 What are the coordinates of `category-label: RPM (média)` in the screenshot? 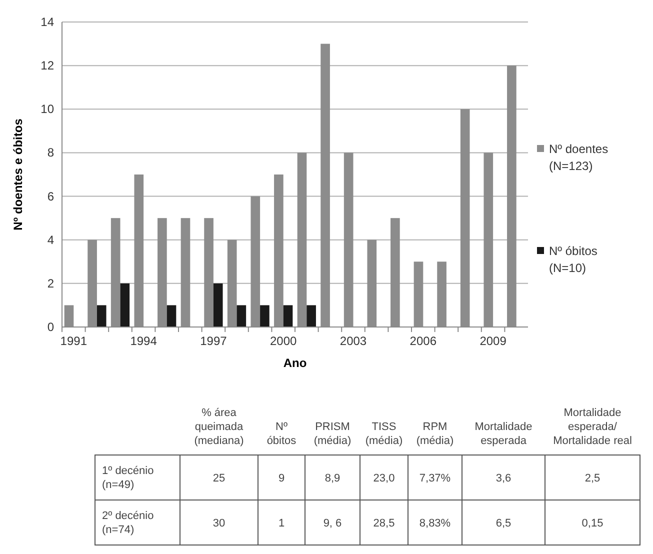 It's located at (435, 434).